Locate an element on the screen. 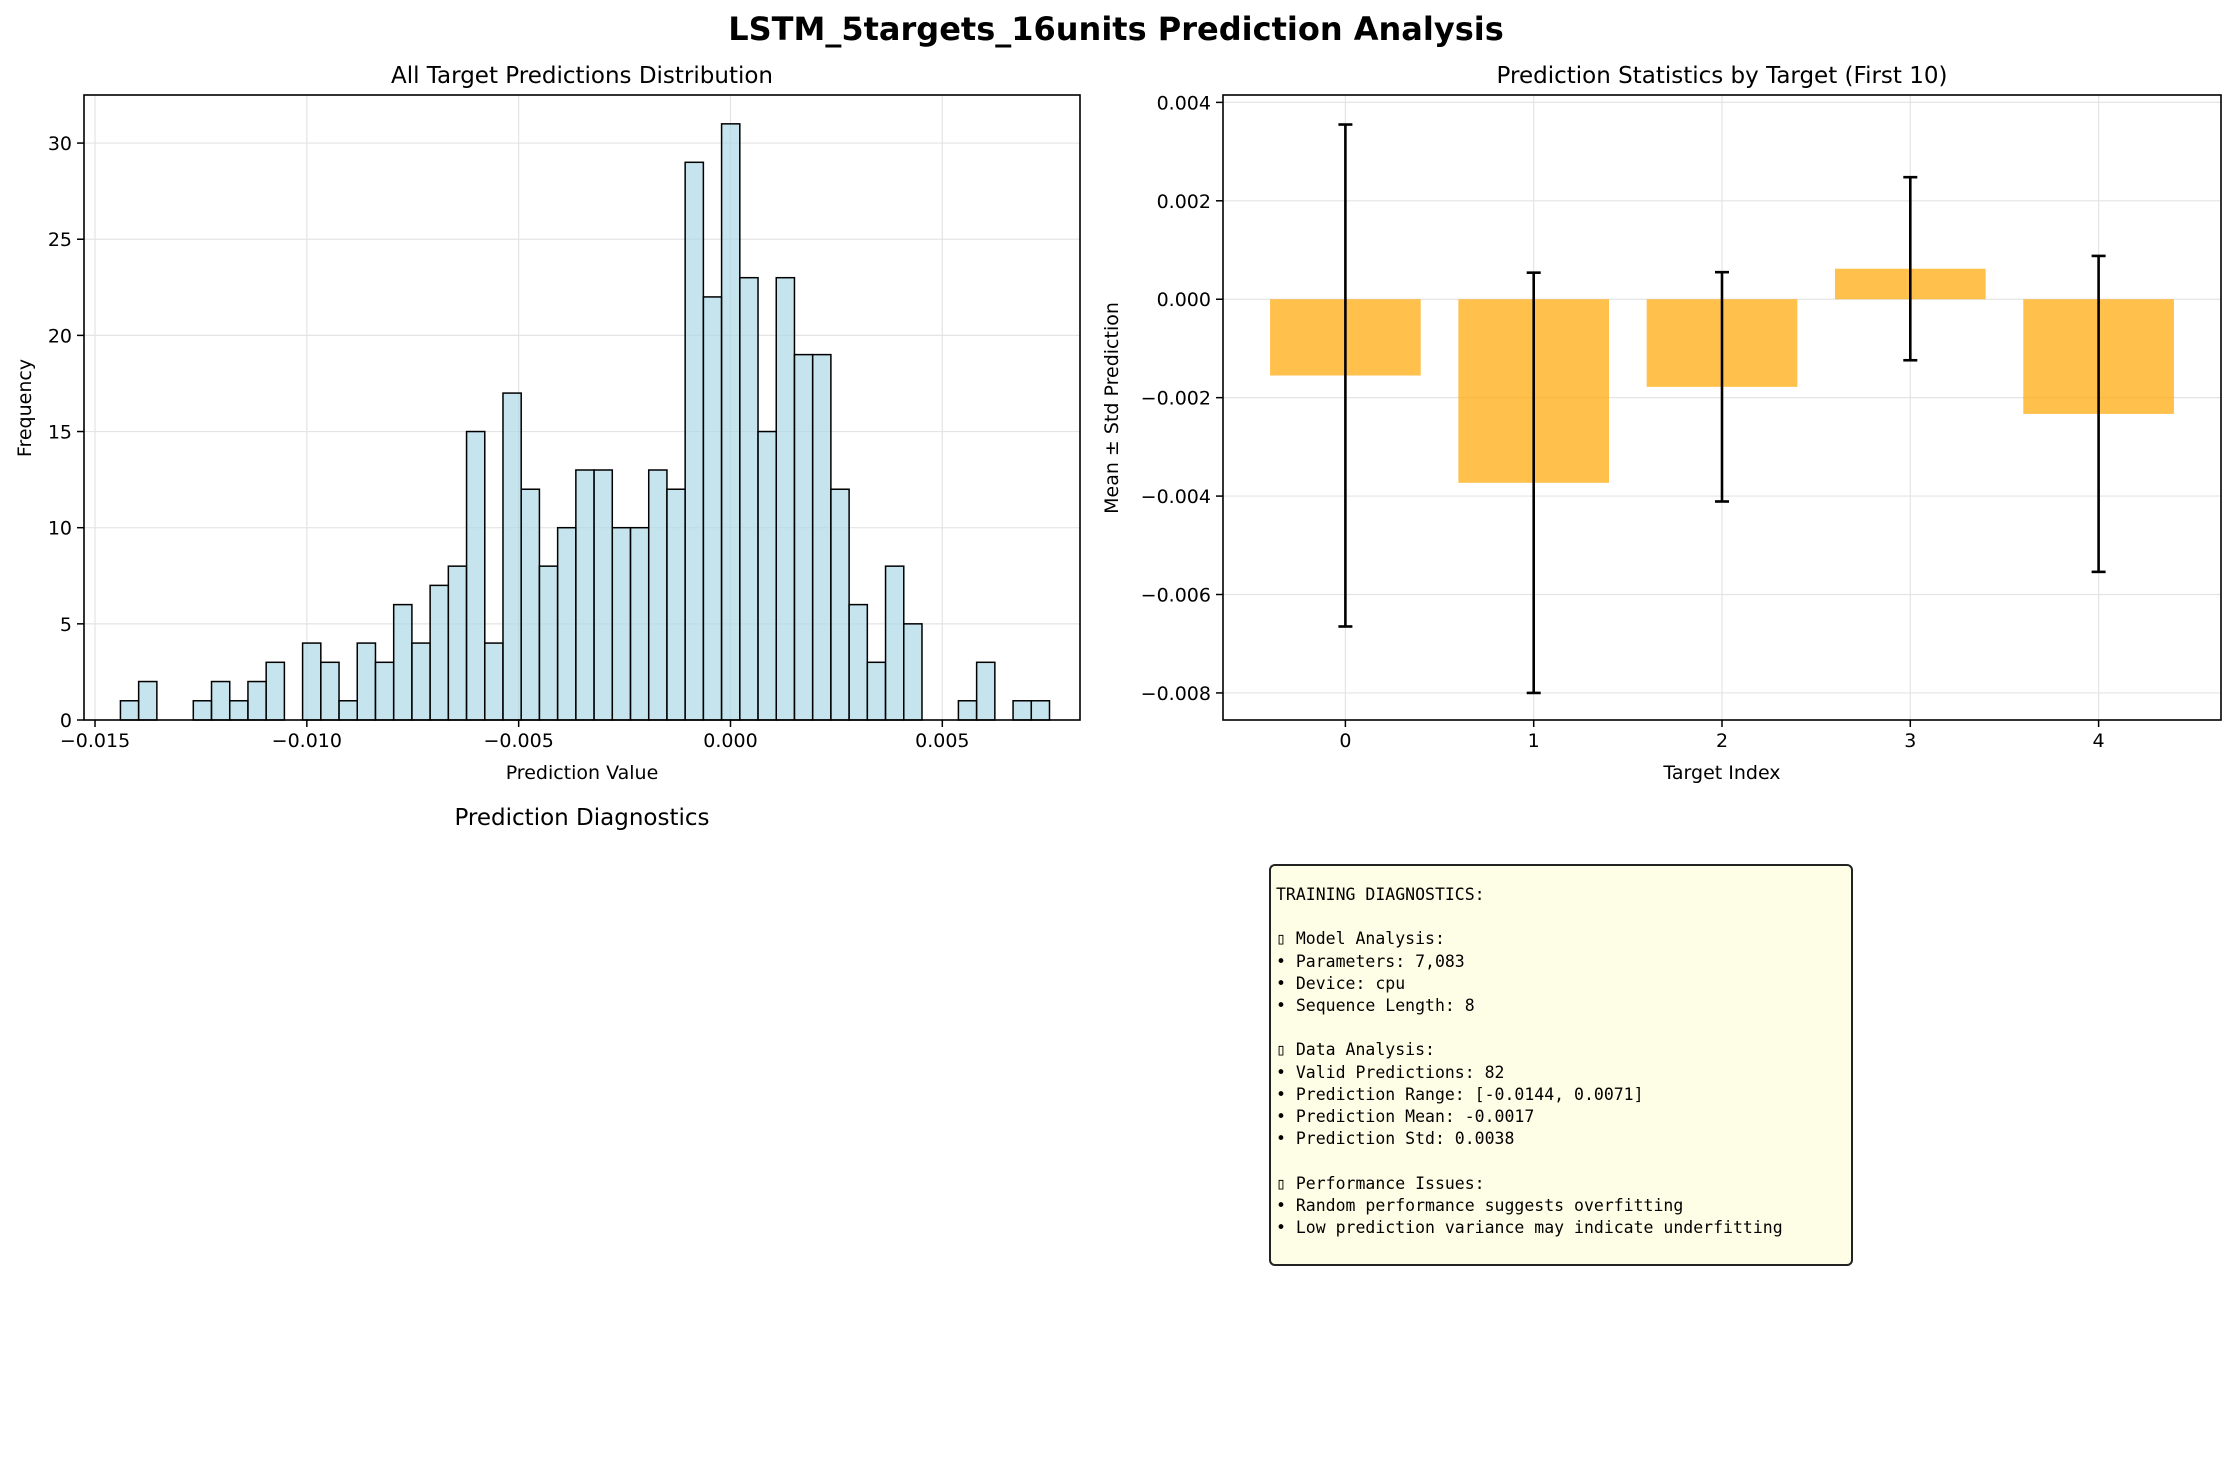  target-stats-y-tick-label: 0.002 is located at coordinates (1184, 202).